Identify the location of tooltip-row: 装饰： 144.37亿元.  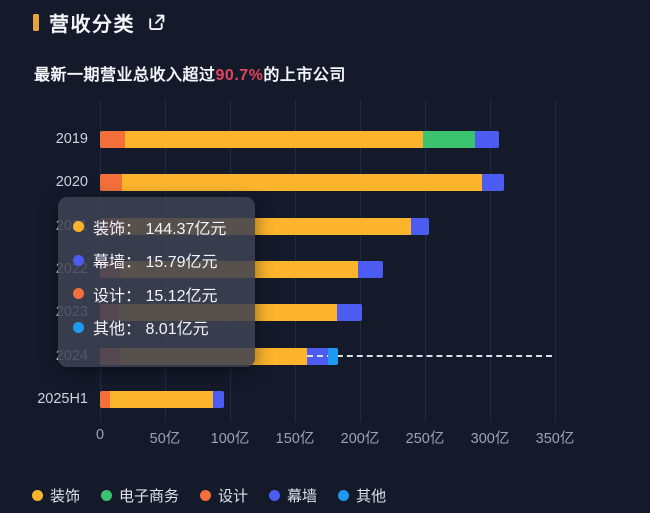
(164, 227).